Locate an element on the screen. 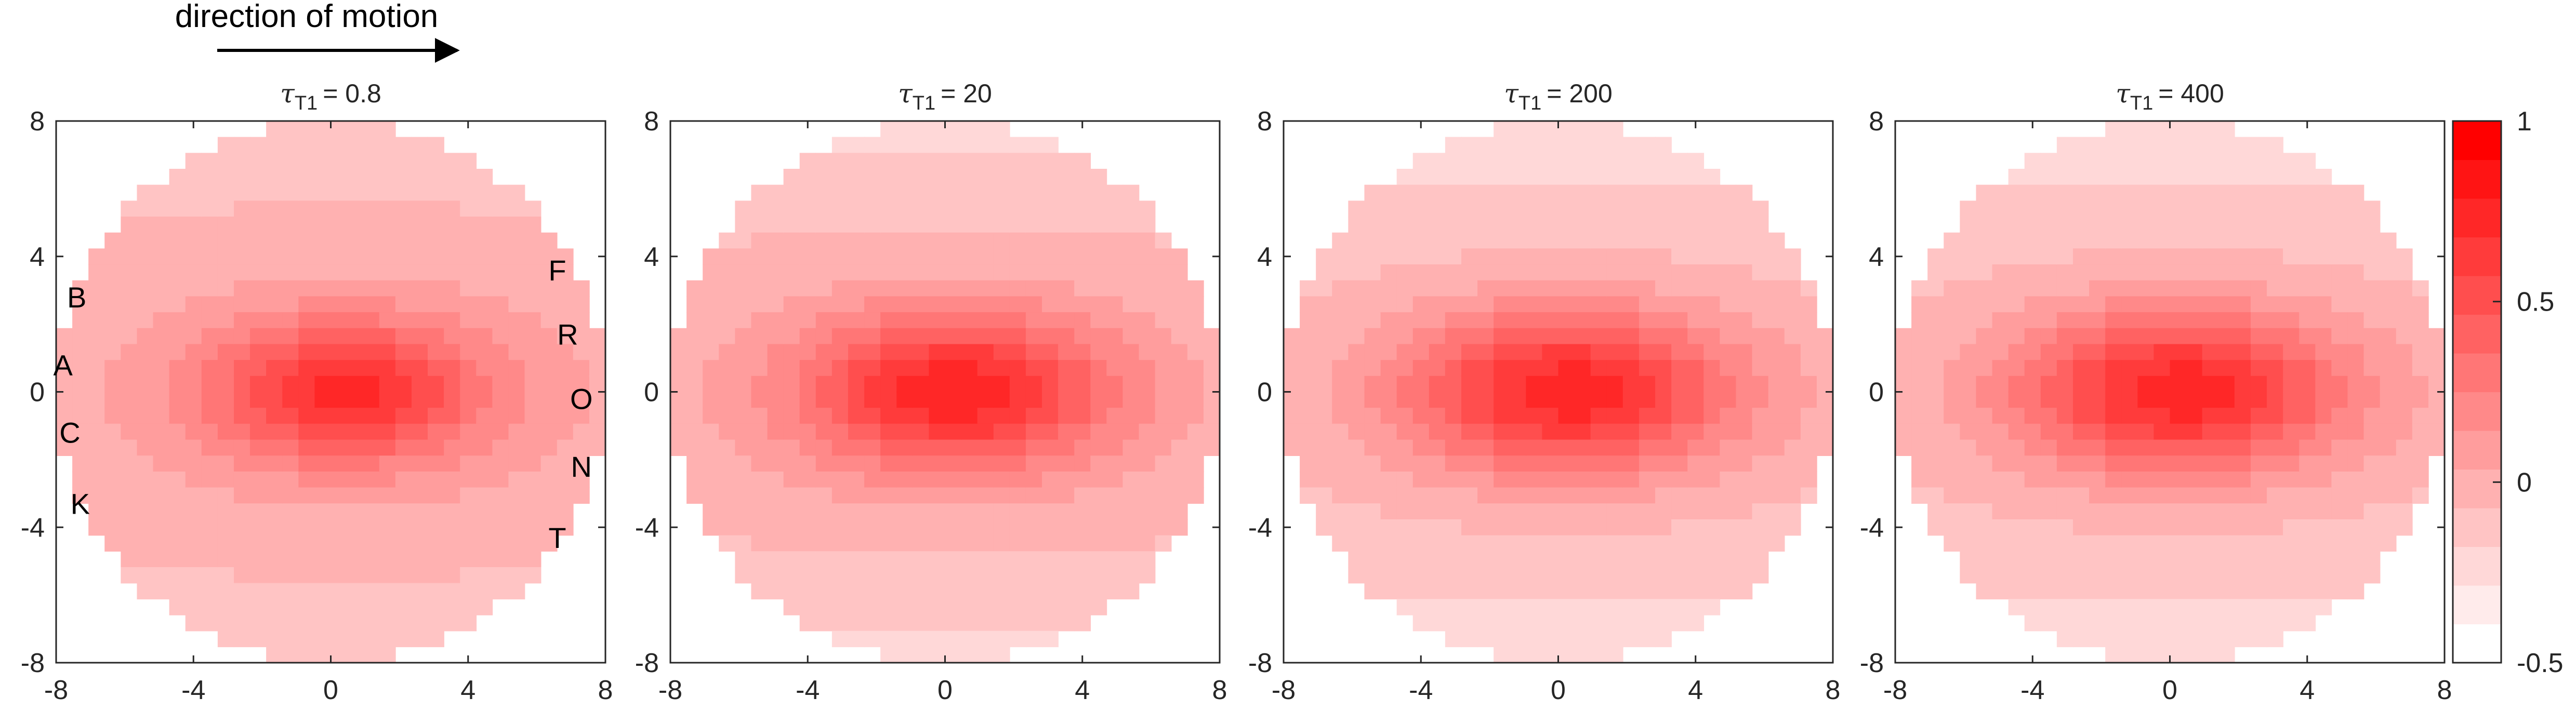  front-letter: T is located at coordinates (557, 537).